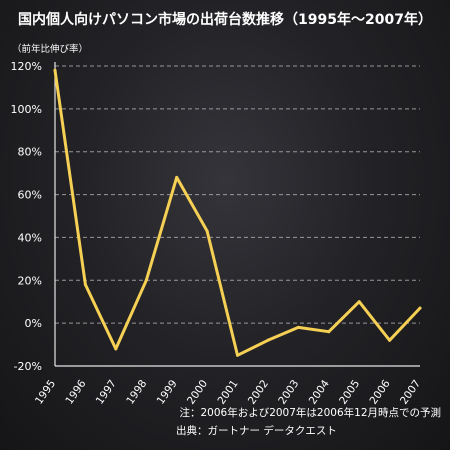  I want to click on y-tick-label: 40%, so click(30, 237).